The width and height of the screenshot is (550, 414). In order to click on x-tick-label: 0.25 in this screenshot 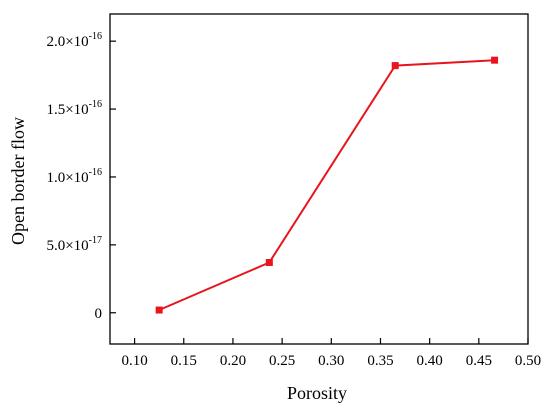, I will do `click(282, 361)`.